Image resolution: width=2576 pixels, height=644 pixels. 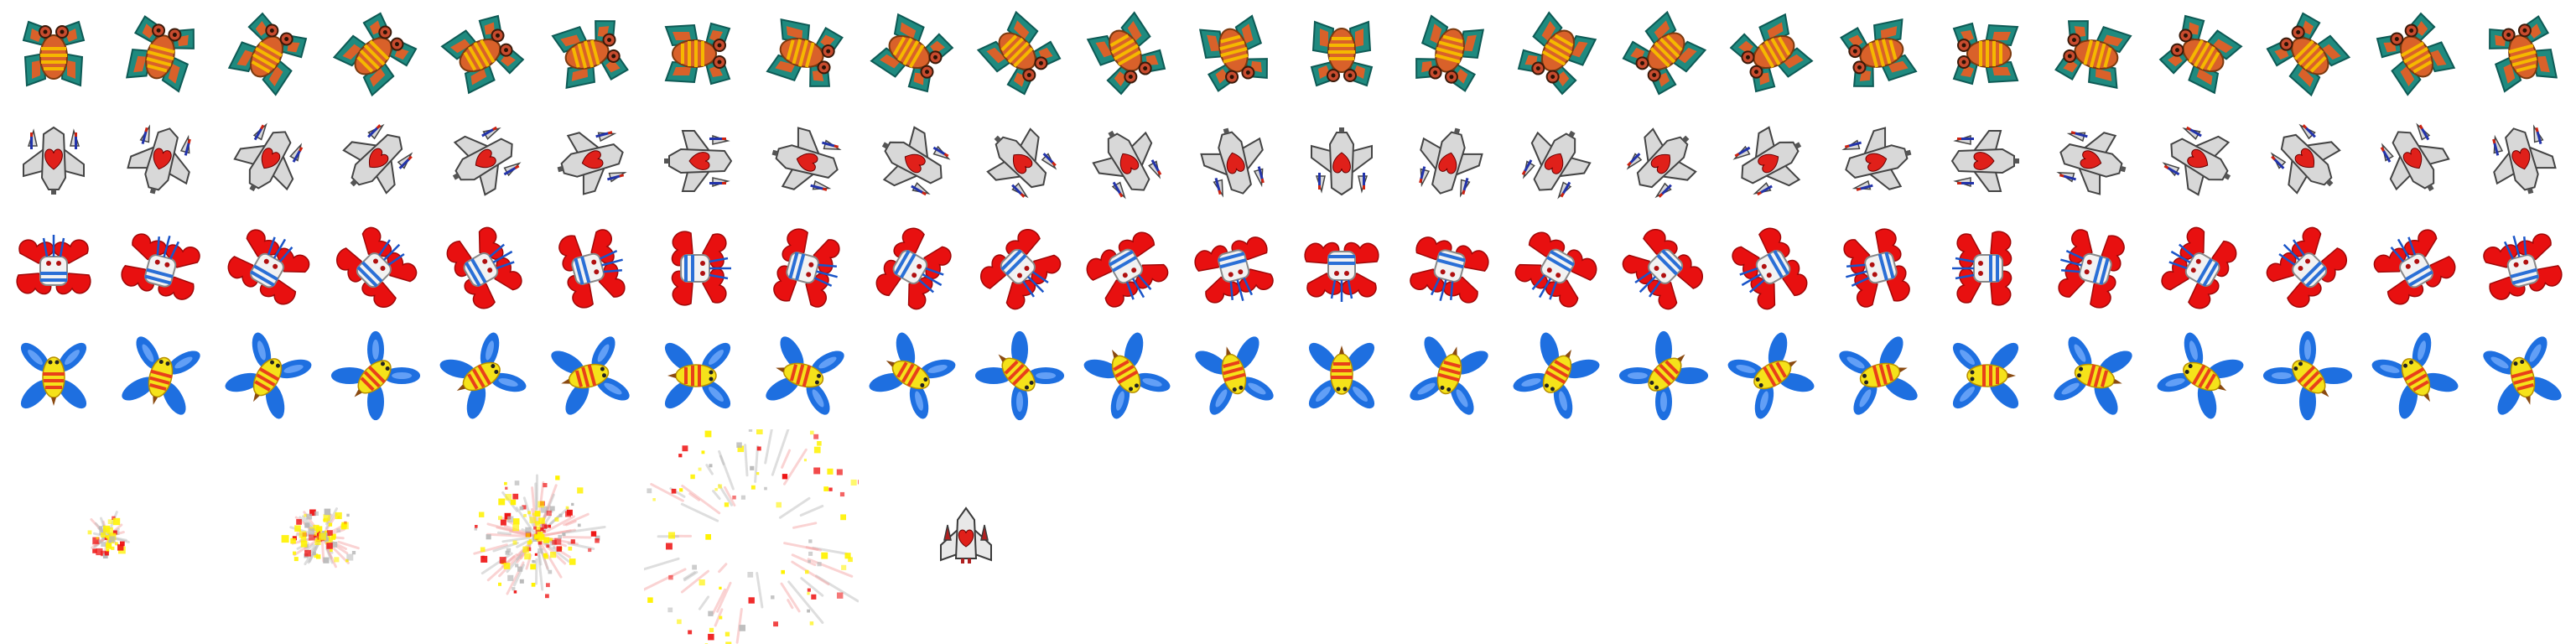 I want to click on player-fighter-ship-icon, so click(x=966, y=535).